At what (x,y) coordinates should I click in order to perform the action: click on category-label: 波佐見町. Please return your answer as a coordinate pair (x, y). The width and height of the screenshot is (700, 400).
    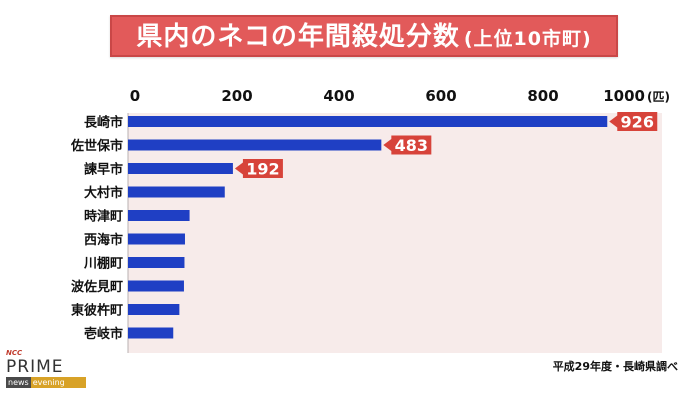
    Looking at the image, I should click on (97, 287).